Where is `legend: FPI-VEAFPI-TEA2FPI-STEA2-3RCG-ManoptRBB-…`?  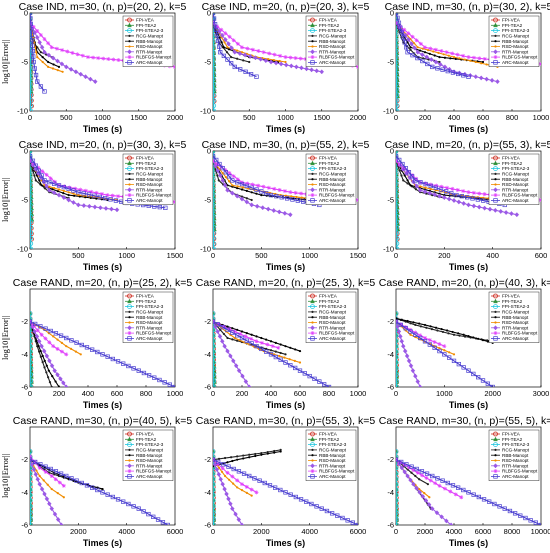 legend: FPI-VEAFPI-TEA2FPI-STEA2-3RCG-ManoptRBB-… is located at coordinates (331, 179).